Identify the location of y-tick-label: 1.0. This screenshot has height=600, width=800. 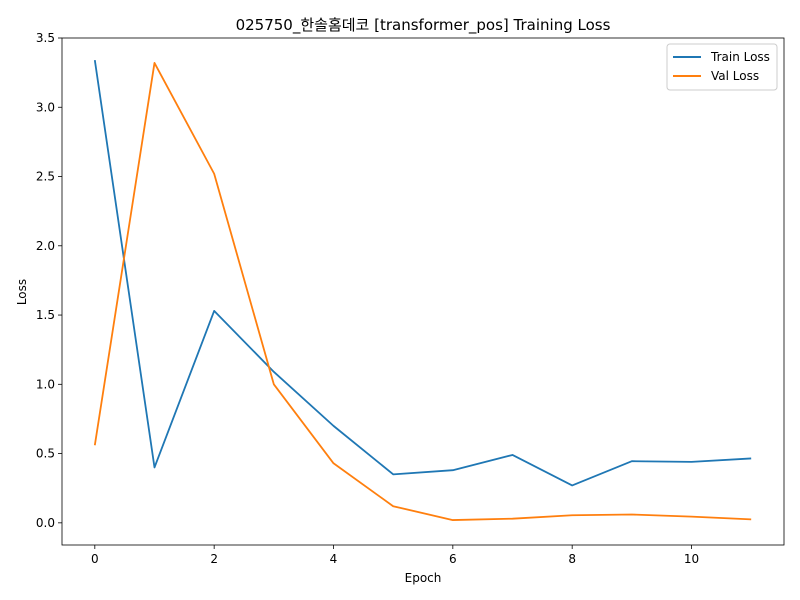
(45, 384).